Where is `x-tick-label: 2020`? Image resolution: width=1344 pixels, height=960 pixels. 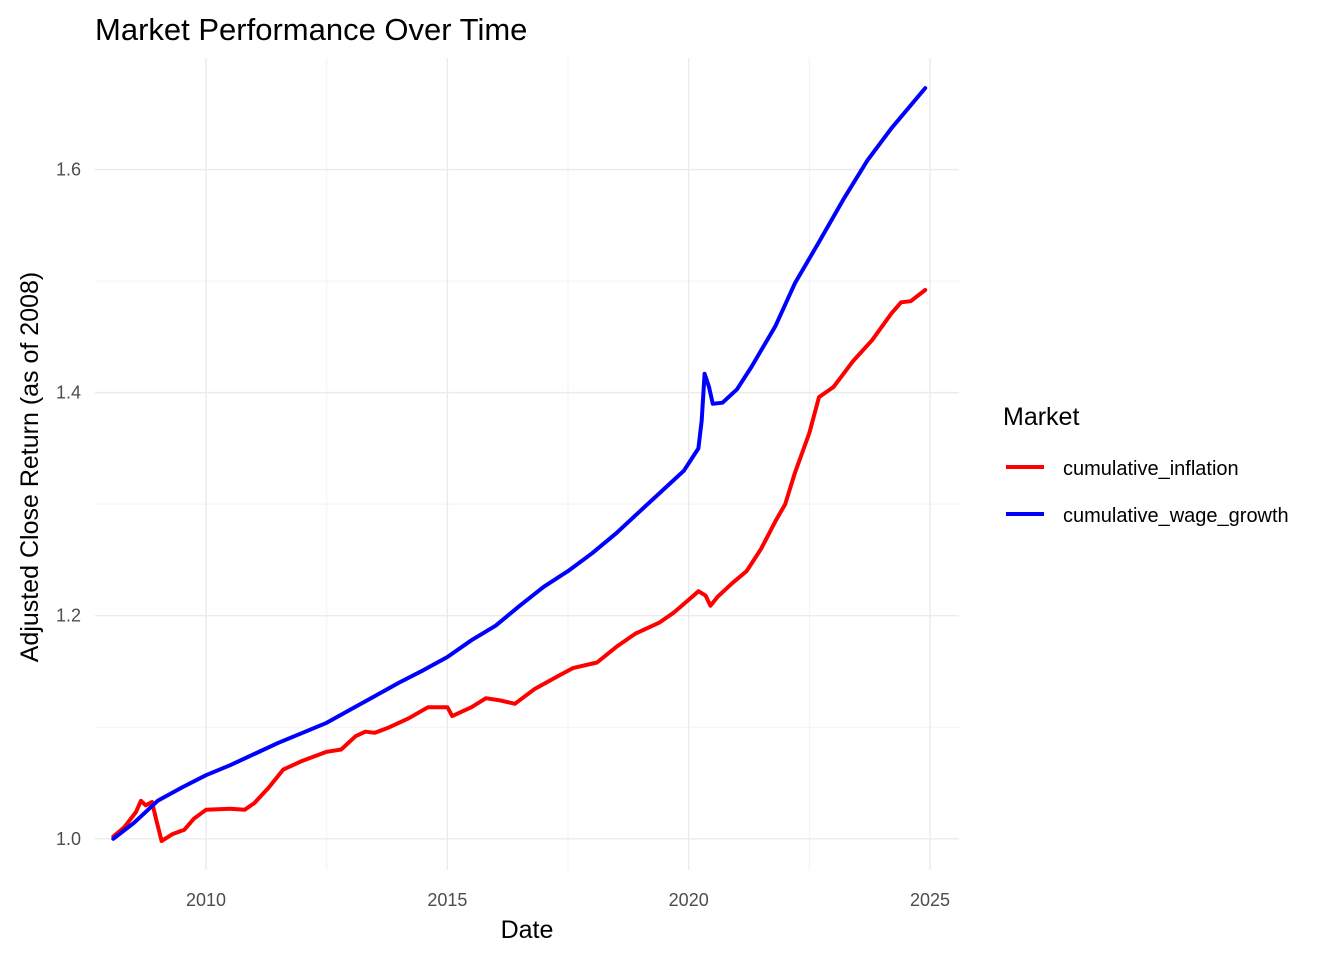 x-tick-label: 2020 is located at coordinates (689, 900).